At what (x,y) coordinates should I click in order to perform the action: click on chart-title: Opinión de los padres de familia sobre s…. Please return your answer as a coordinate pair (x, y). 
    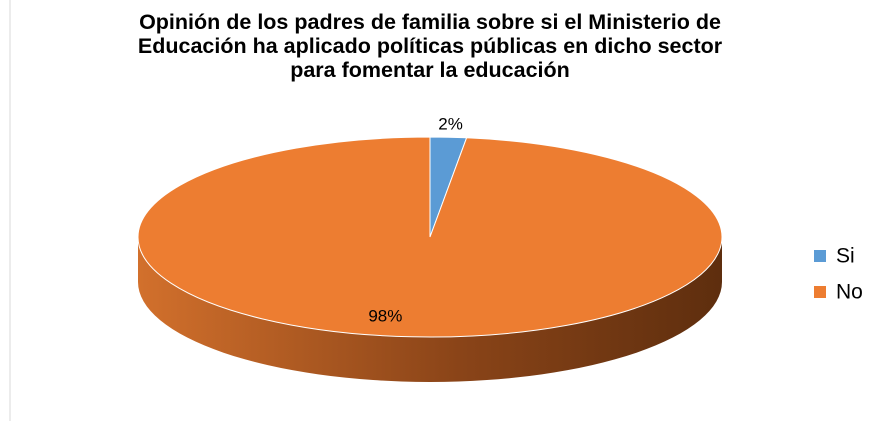
    Looking at the image, I should click on (430, 46).